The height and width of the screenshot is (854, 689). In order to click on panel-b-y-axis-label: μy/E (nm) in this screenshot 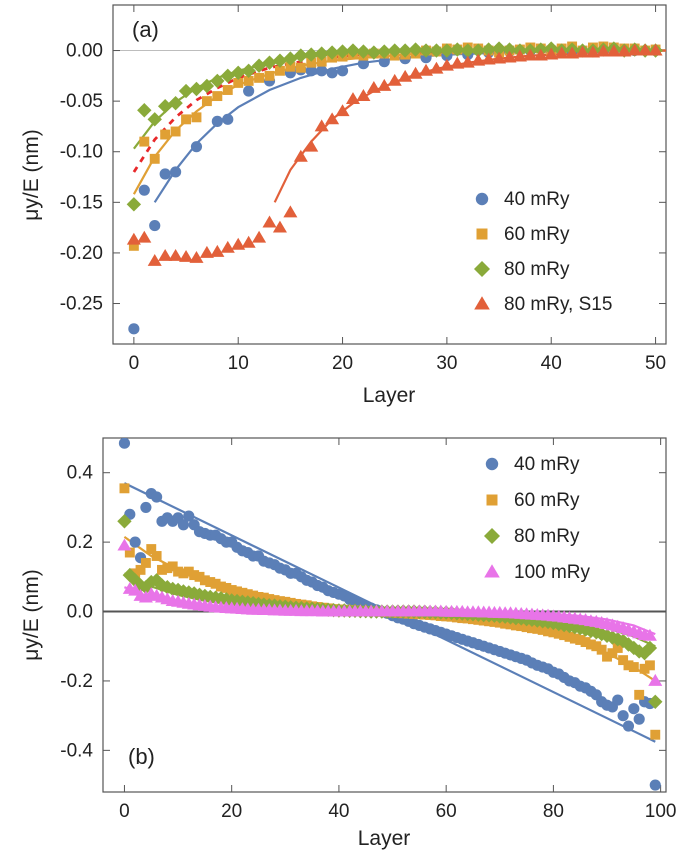, I will do `click(31, 614)`.